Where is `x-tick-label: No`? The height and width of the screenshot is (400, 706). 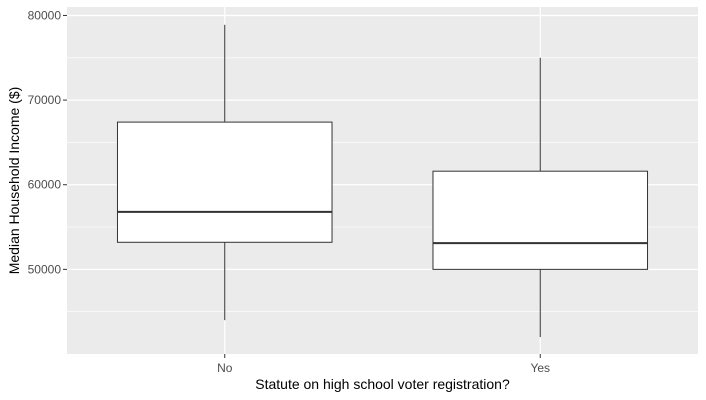
x-tick-label: No is located at coordinates (225, 368).